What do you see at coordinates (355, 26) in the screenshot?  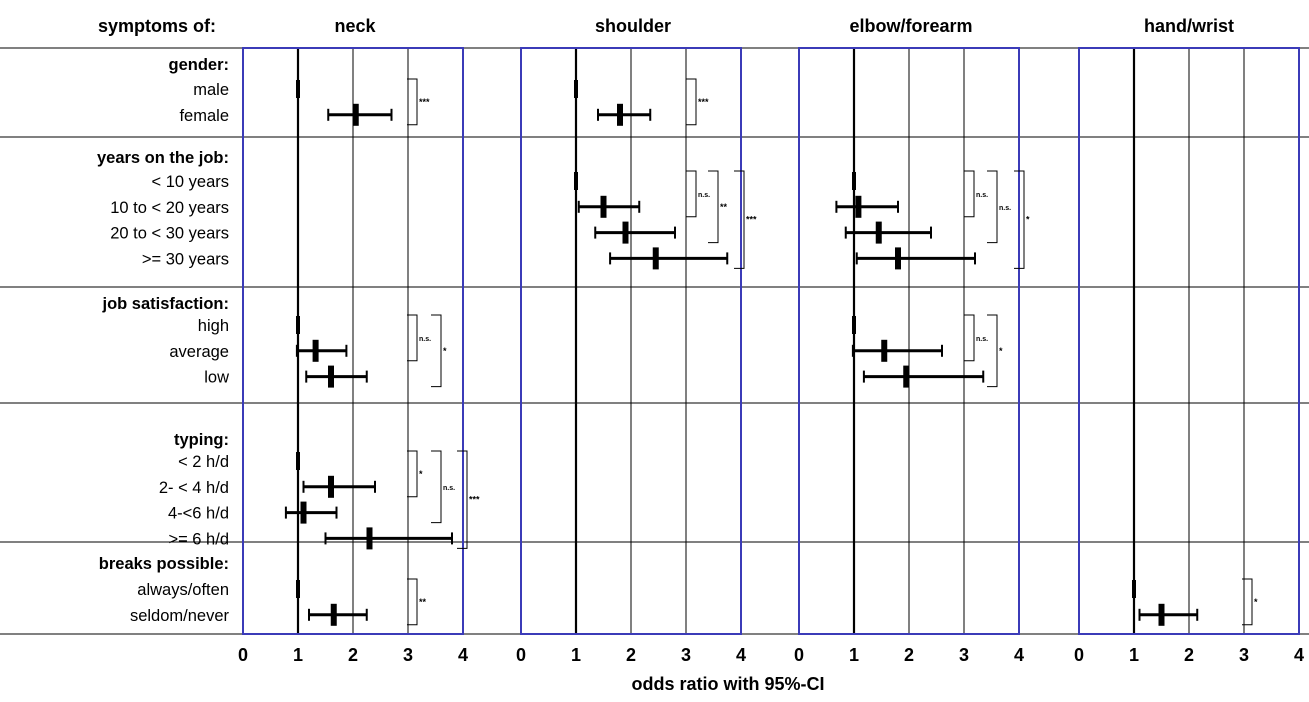 I see `panel-title: neck` at bounding box center [355, 26].